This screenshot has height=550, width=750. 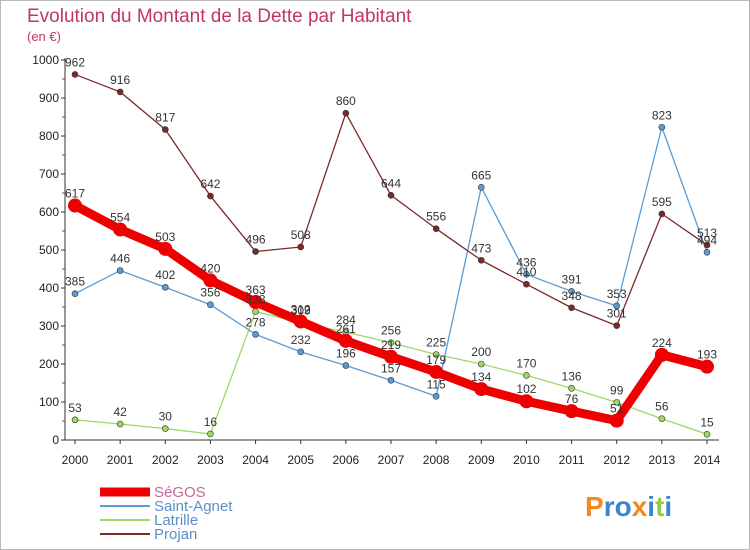 What do you see at coordinates (301, 235) in the screenshot?
I see `data-label: 508` at bounding box center [301, 235].